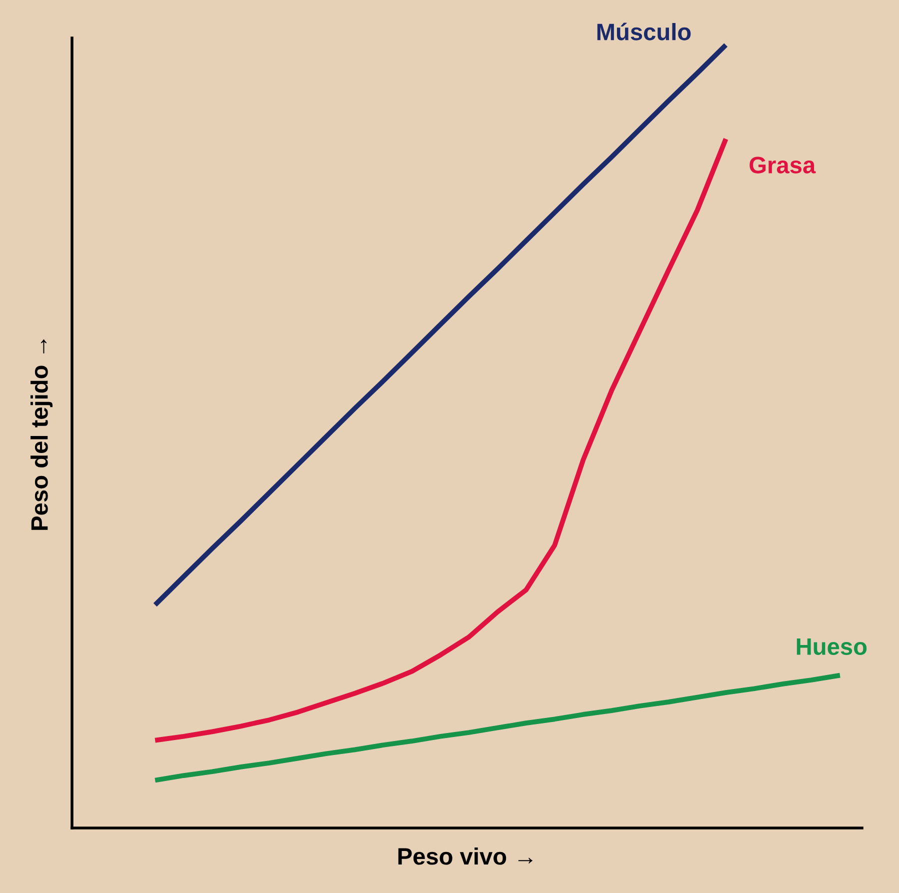 This screenshot has height=893, width=899. Describe the element at coordinates (783, 165) in the screenshot. I see `series-label: Grasa` at that location.